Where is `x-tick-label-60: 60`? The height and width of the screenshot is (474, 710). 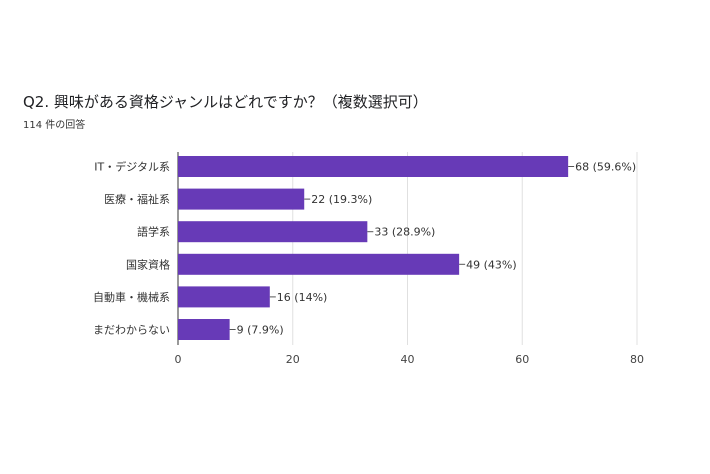
x-tick-label-60: 60 is located at coordinates (522, 359).